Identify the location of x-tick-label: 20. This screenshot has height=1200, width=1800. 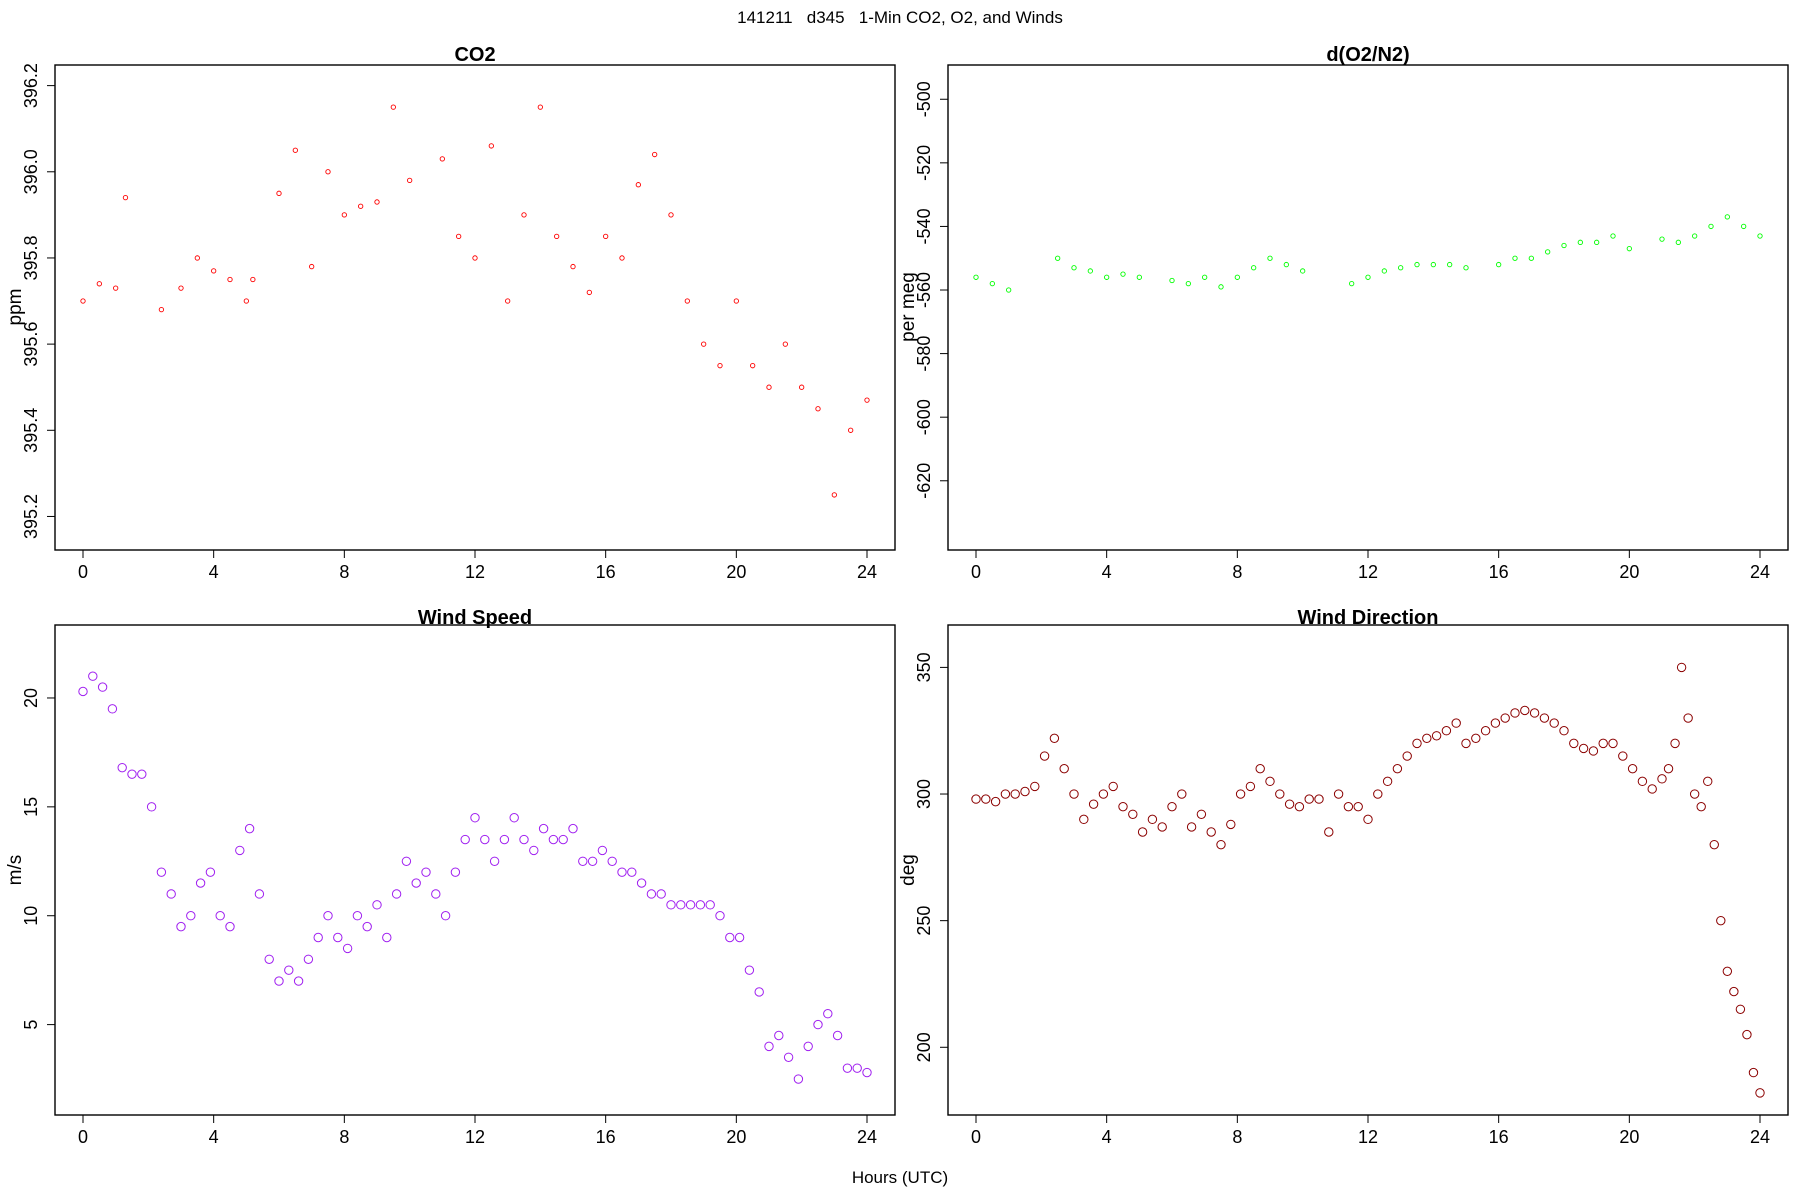
(1629, 1137).